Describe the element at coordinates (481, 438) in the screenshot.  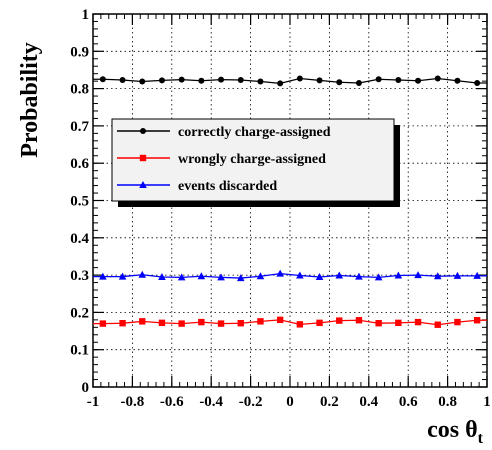
I see `x-axis-title-subscript: t` at that location.